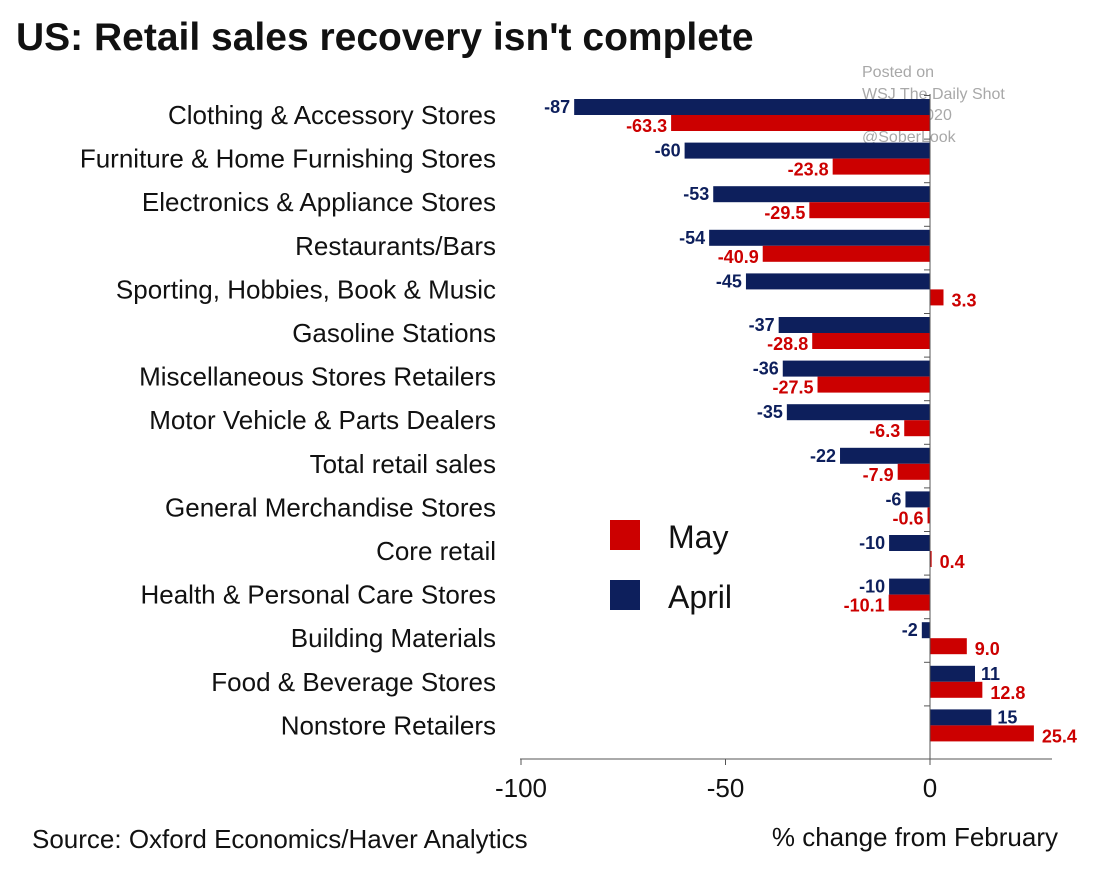  Describe the element at coordinates (987, 649) in the screenshot. I see `data-label-may: 9.0` at that location.